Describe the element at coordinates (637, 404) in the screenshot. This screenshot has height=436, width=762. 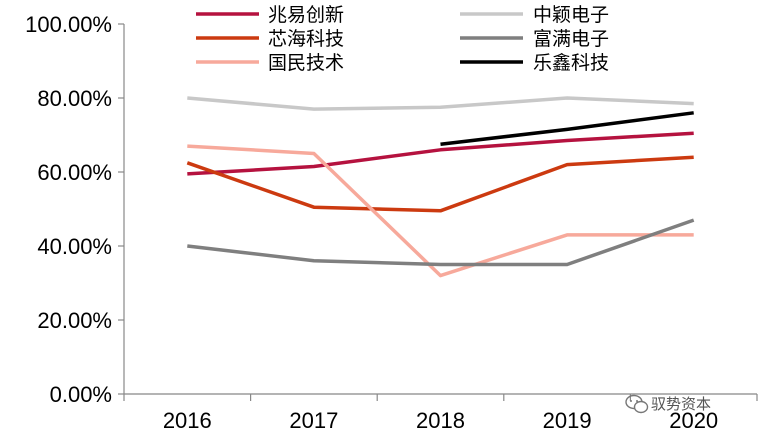
I see `wechat-icon` at that location.